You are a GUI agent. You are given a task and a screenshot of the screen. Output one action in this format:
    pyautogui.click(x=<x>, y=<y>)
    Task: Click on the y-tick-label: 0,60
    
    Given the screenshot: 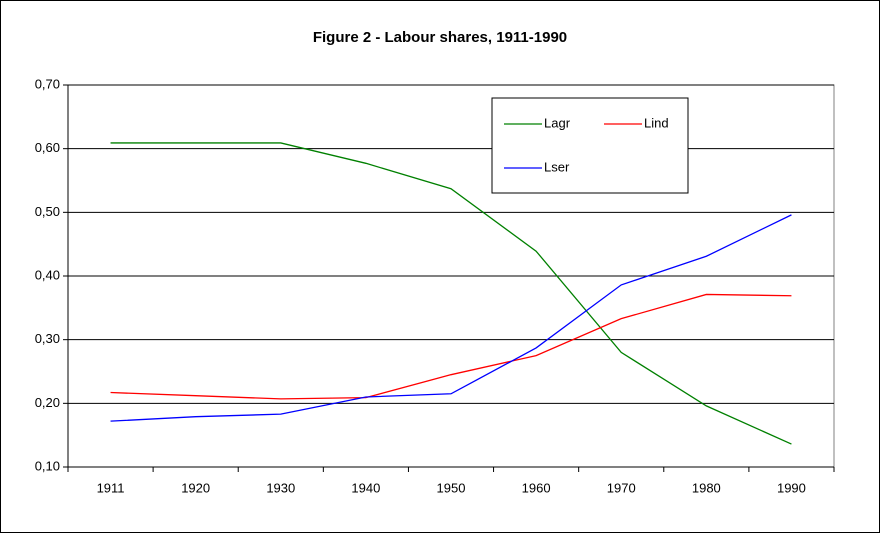 What is the action you would take?
    pyautogui.click(x=47, y=147)
    